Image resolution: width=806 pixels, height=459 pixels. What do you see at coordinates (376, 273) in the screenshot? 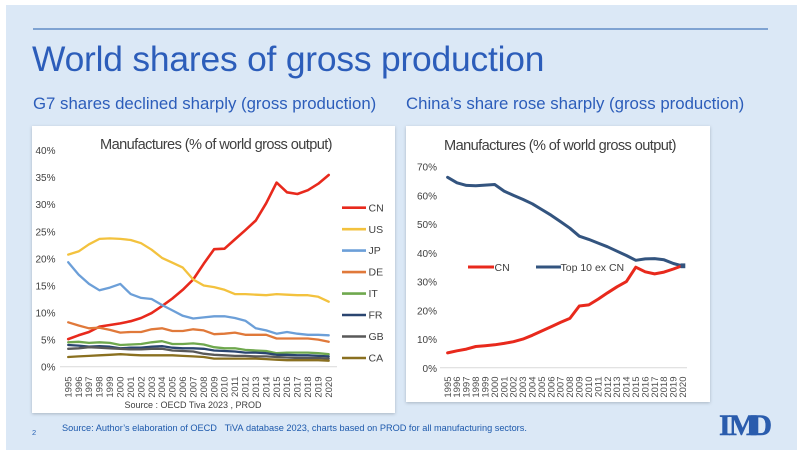
I see `svg-text: DE` at bounding box center [376, 273].